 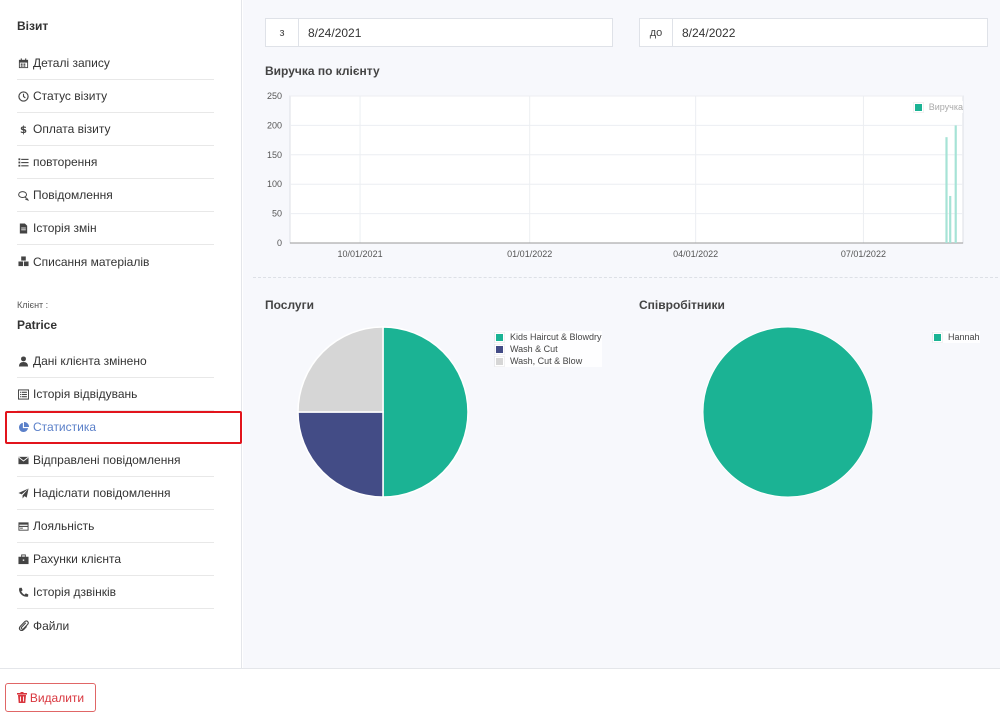 I want to click on sidebar-item-label: Списання матеріалів, so click(x=91, y=261).